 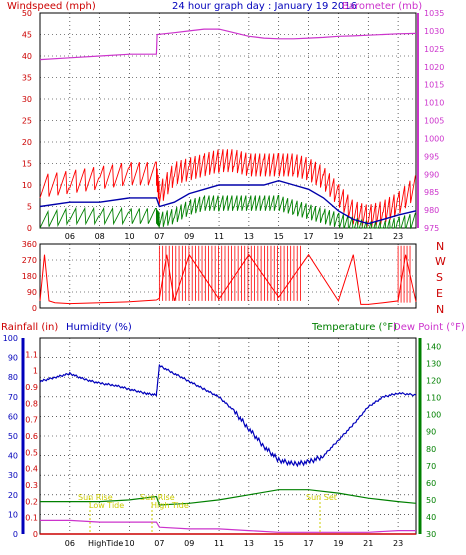 What do you see at coordinates (70, 543) in the screenshot?
I see `climate-hour-tick: 06` at bounding box center [70, 543].